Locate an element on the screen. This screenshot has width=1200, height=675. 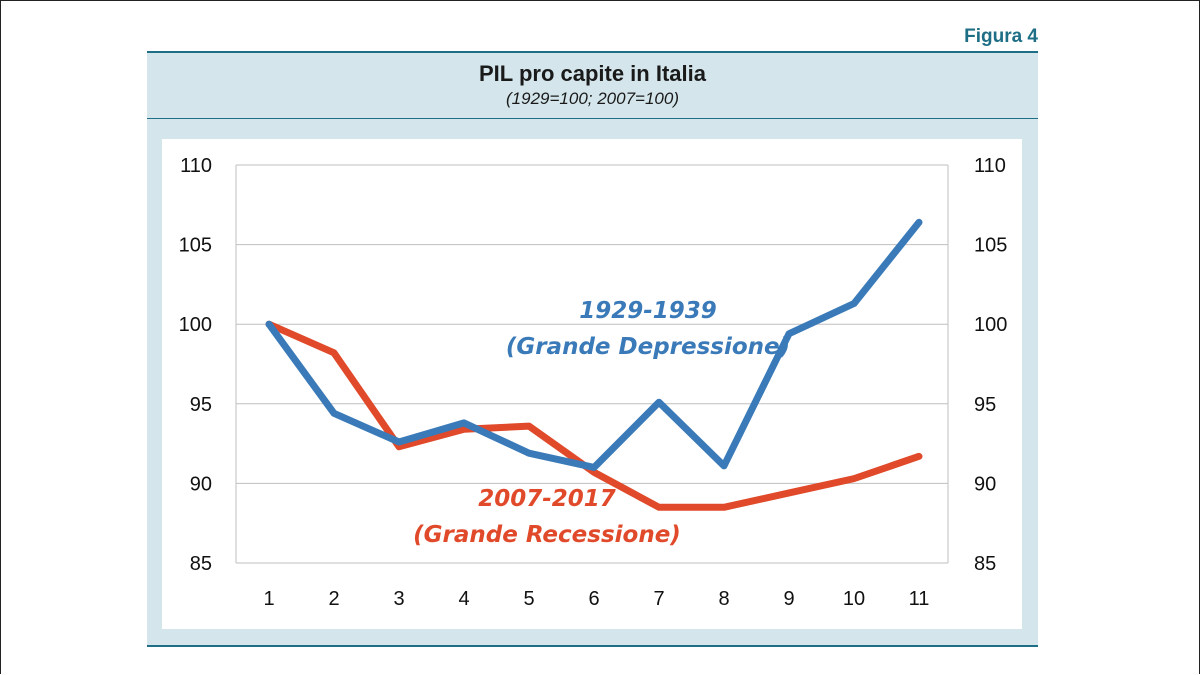
x-tick-1: 1 is located at coordinates (268, 599).